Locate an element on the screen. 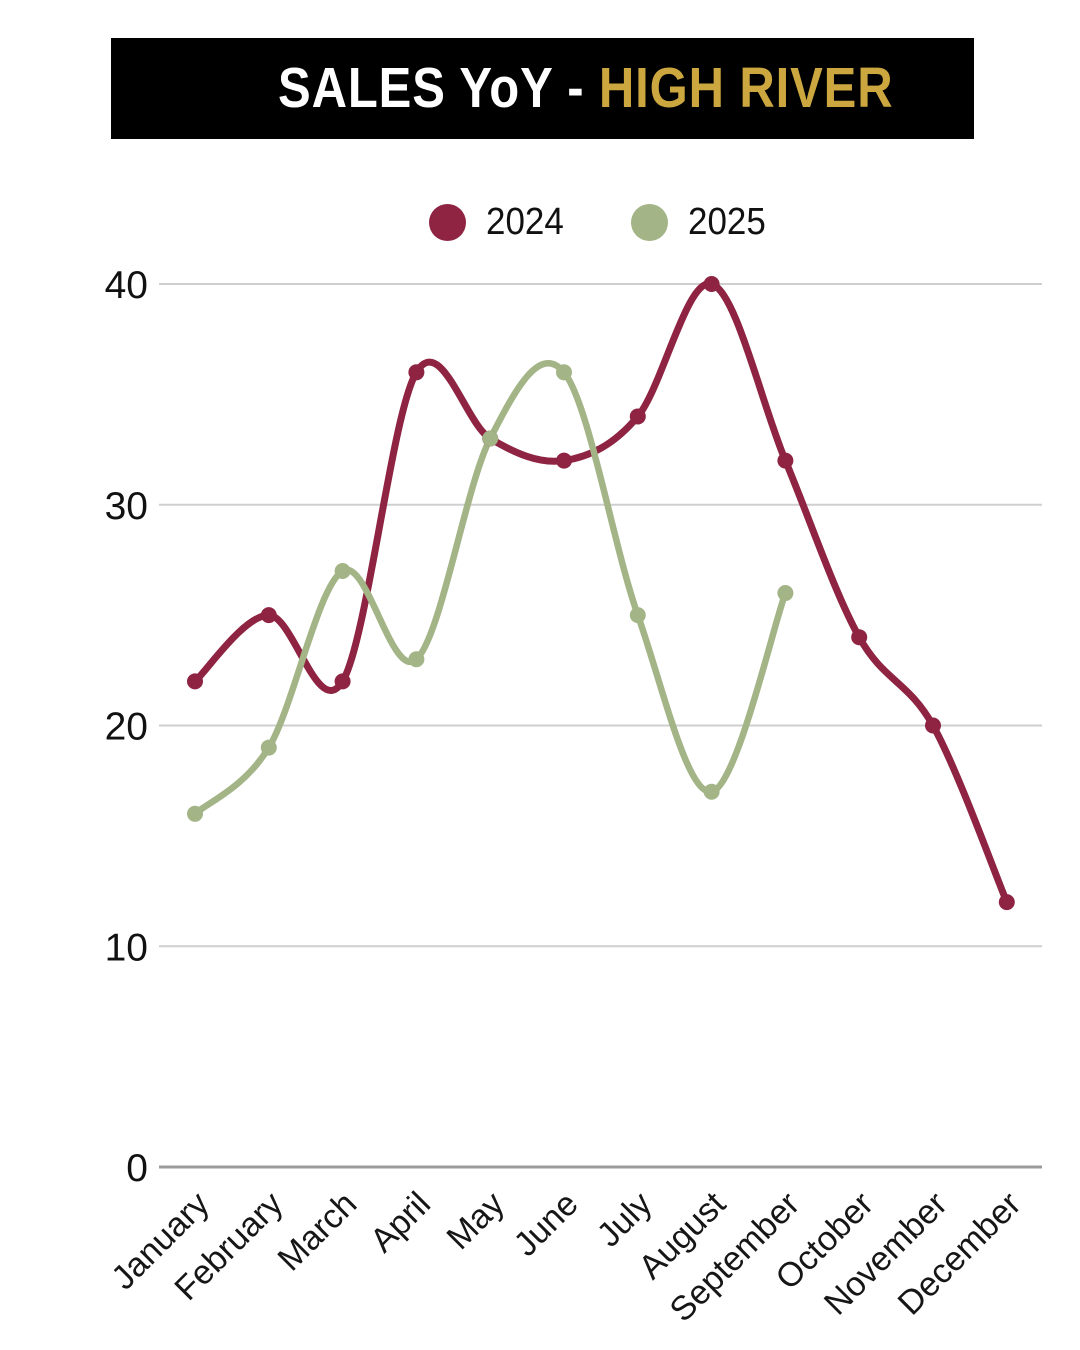 The image size is (1080, 1350). x-tick-label: March is located at coordinates (318, 1232).